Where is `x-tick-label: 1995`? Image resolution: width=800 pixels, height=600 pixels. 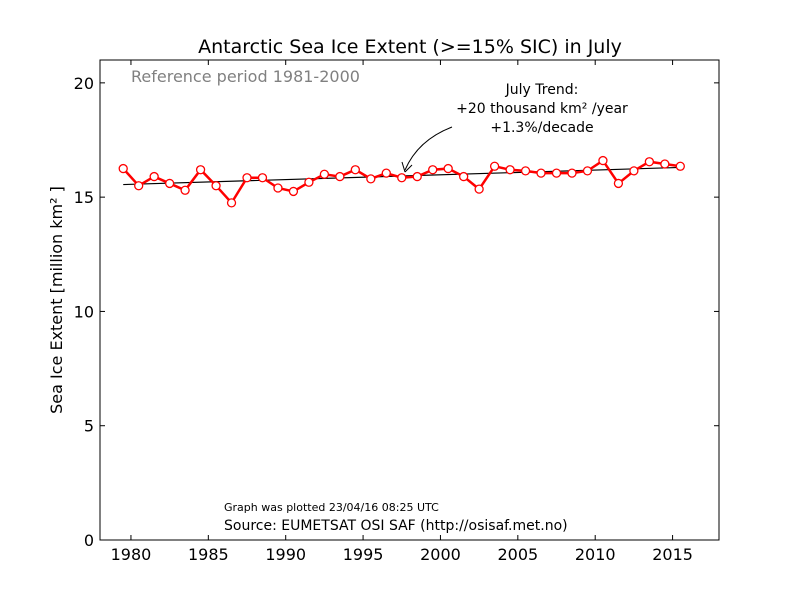 x-tick-label: 1995 is located at coordinates (363, 554).